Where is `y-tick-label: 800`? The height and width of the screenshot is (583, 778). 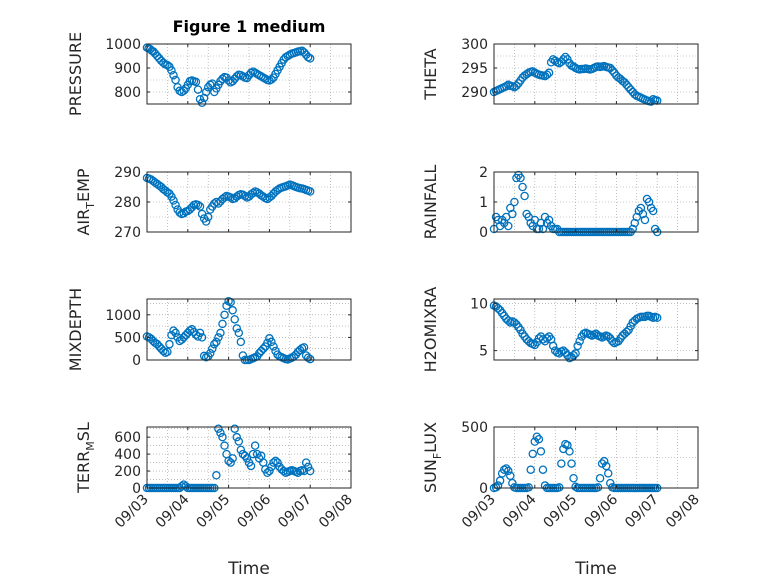 y-tick-label: 800 is located at coordinates (127, 93).